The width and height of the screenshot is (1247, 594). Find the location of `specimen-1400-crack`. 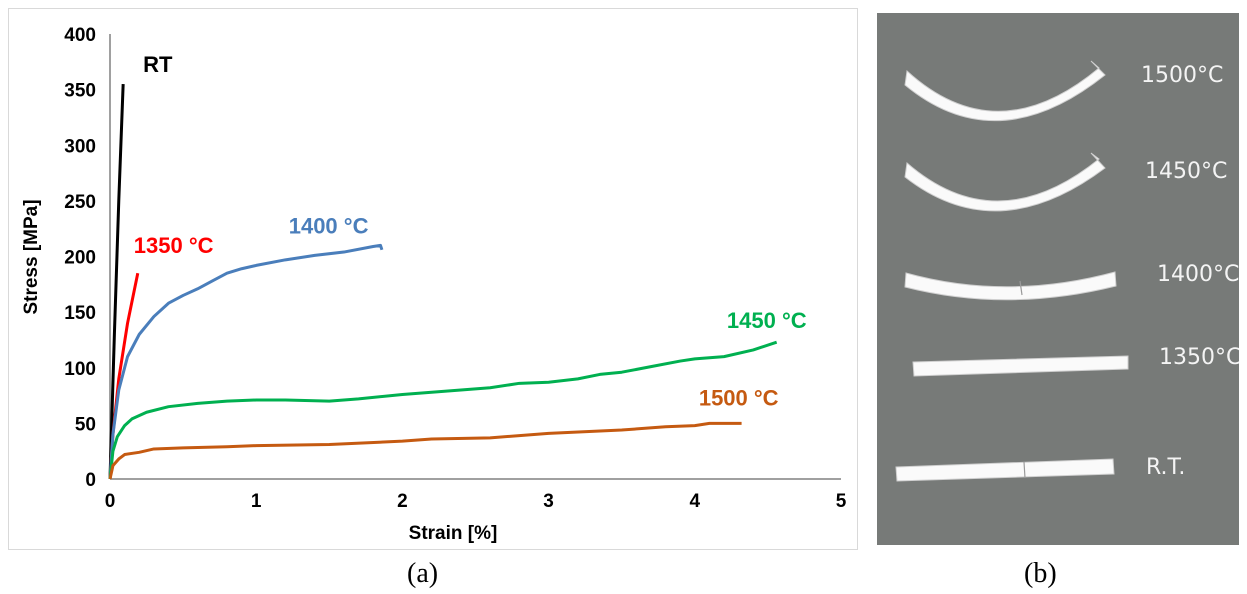

specimen-1400-crack is located at coordinates (1021, 288).